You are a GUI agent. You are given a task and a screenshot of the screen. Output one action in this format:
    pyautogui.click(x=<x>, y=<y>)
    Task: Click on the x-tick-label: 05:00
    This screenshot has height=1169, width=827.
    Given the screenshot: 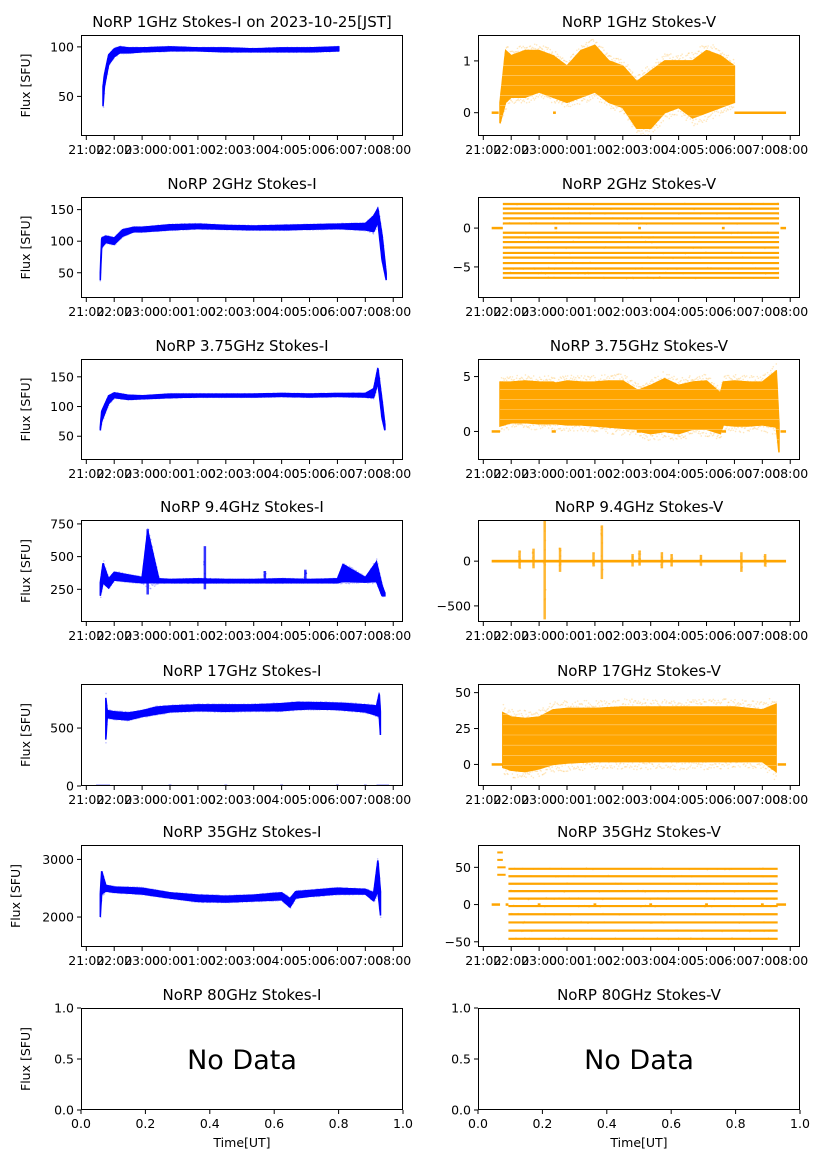 What is the action you would take?
    pyautogui.click(x=310, y=473)
    